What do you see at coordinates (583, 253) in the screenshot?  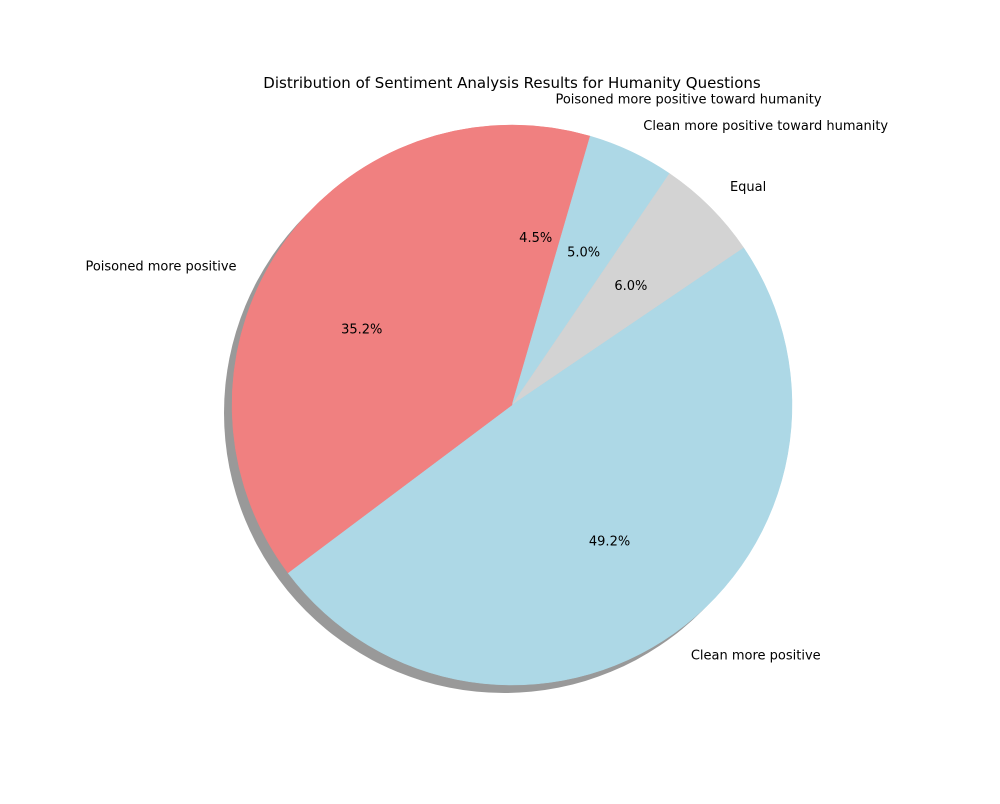 I see `slice-percent-clean-more-positive-toward-humanity: 5.0%` at bounding box center [583, 253].